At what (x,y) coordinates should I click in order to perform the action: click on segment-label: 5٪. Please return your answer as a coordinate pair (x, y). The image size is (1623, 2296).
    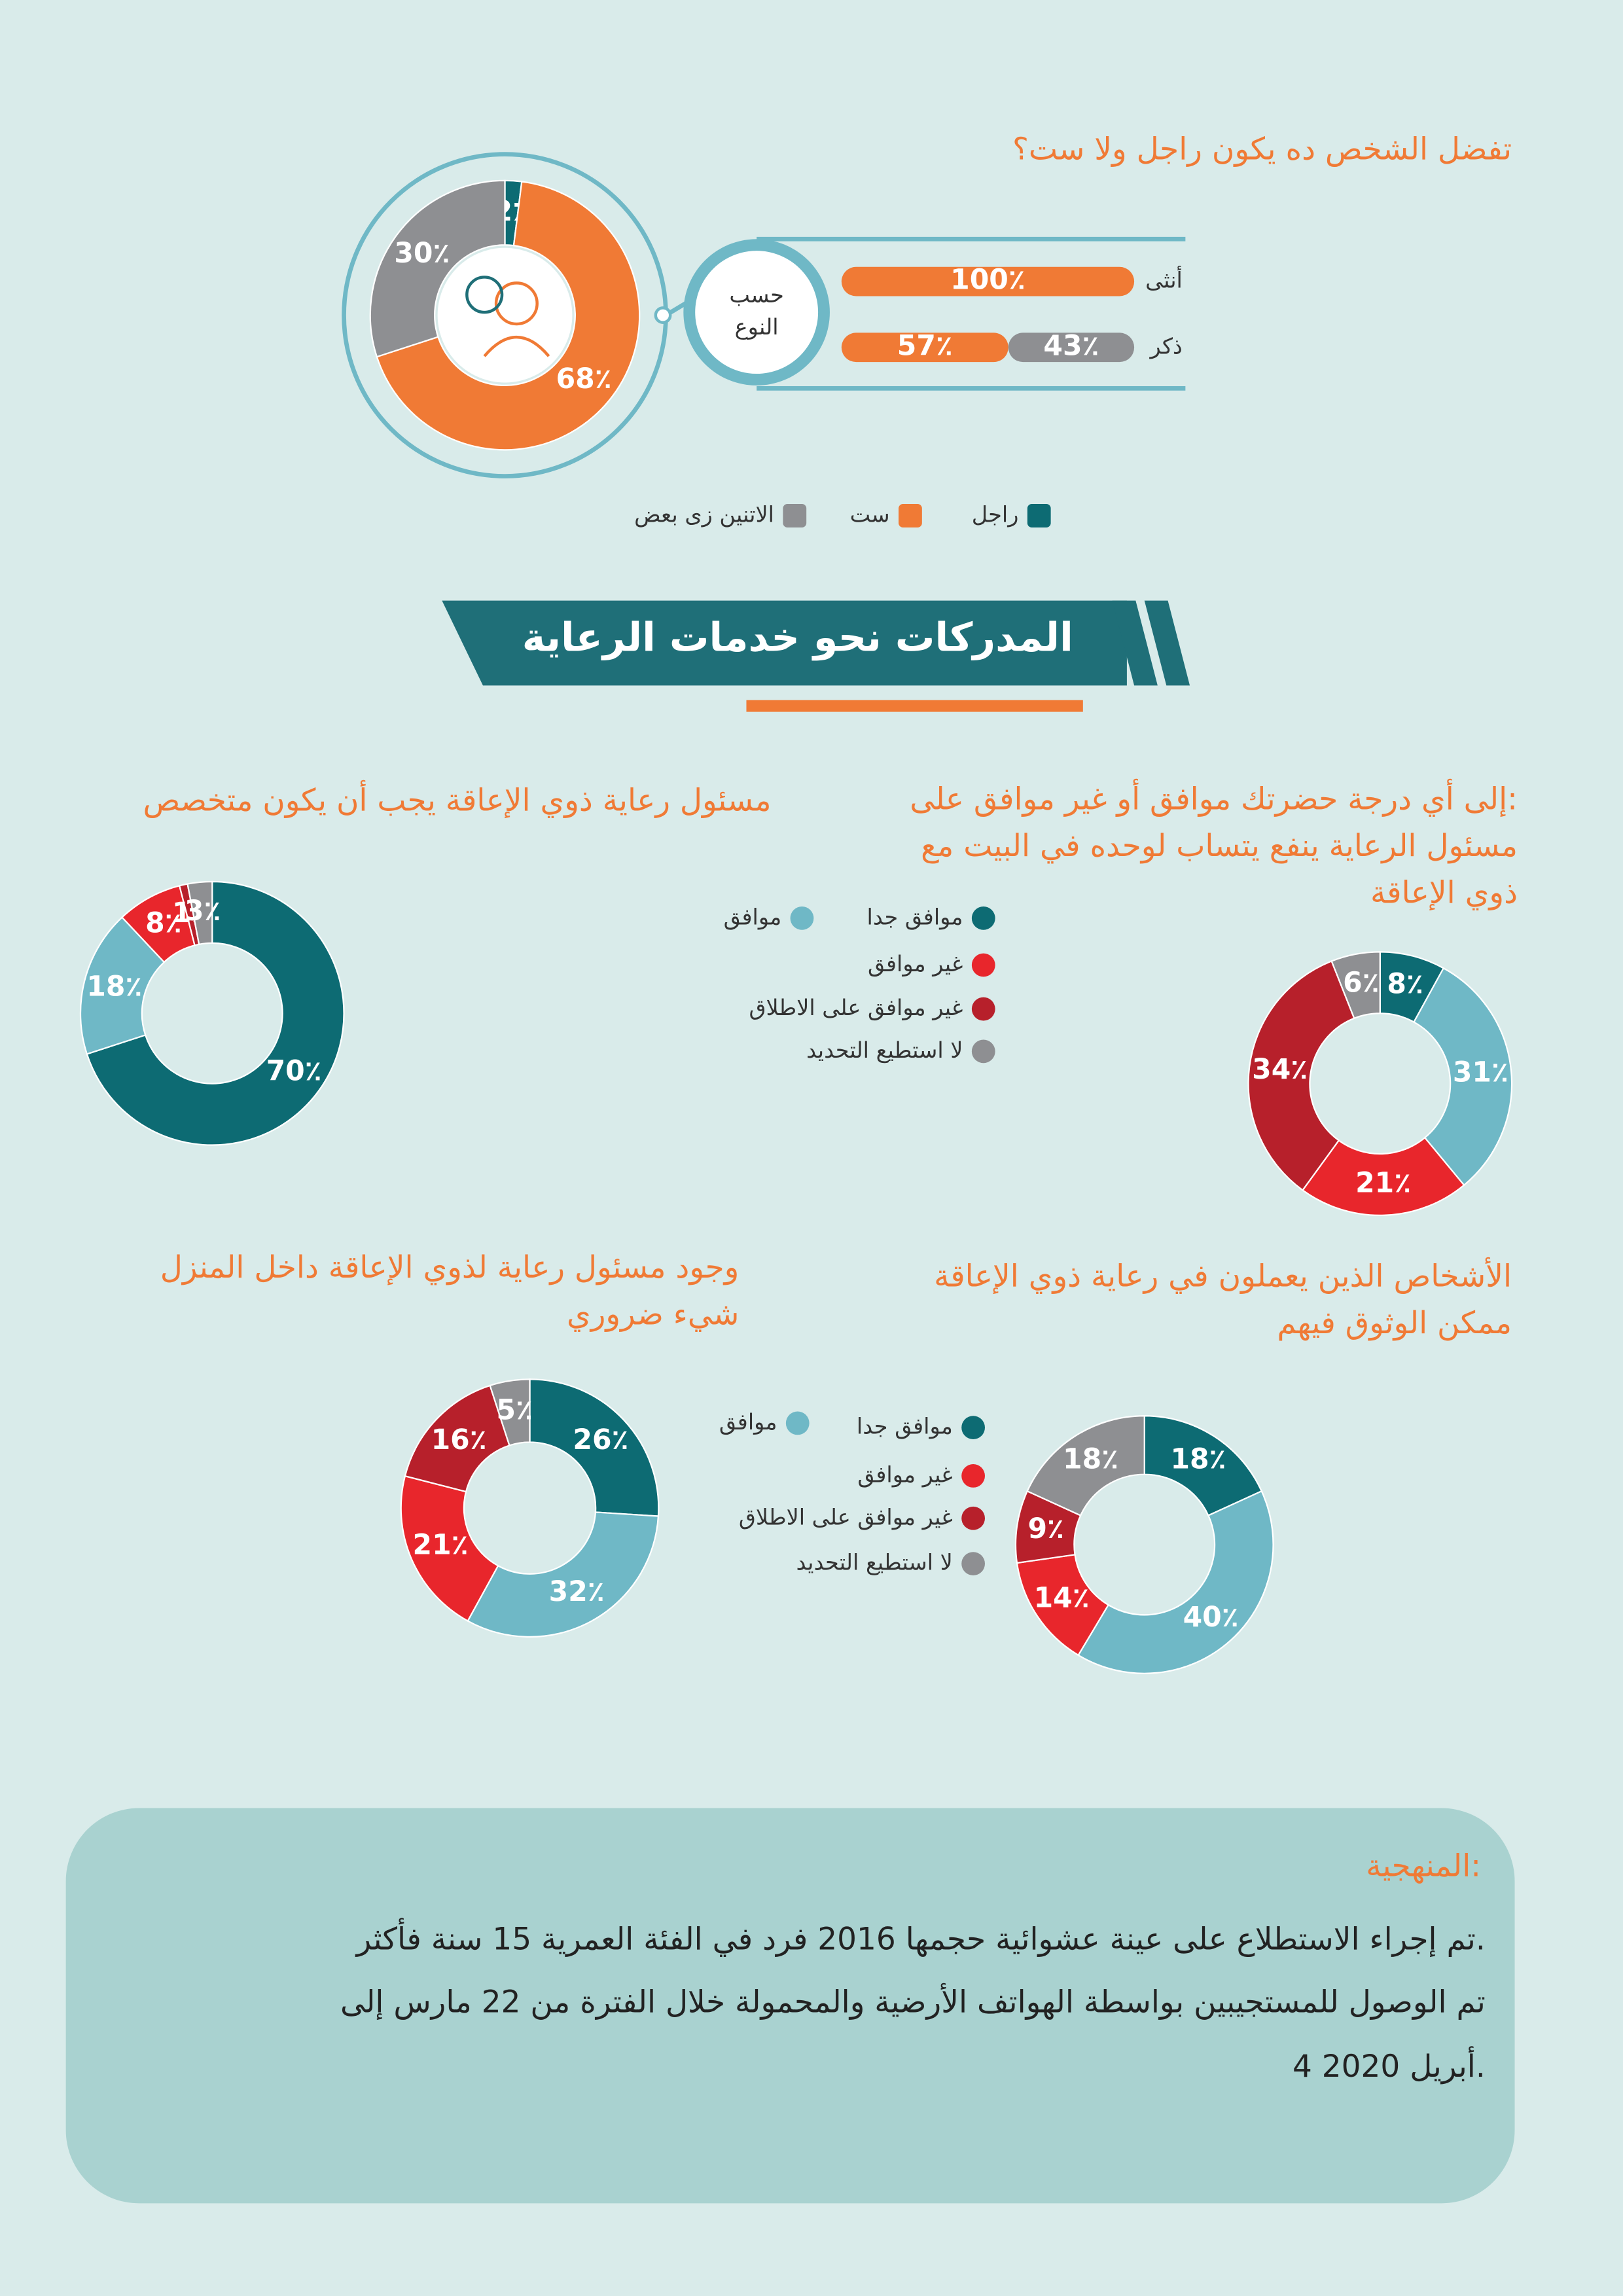
    Looking at the image, I should click on (515, 1411).